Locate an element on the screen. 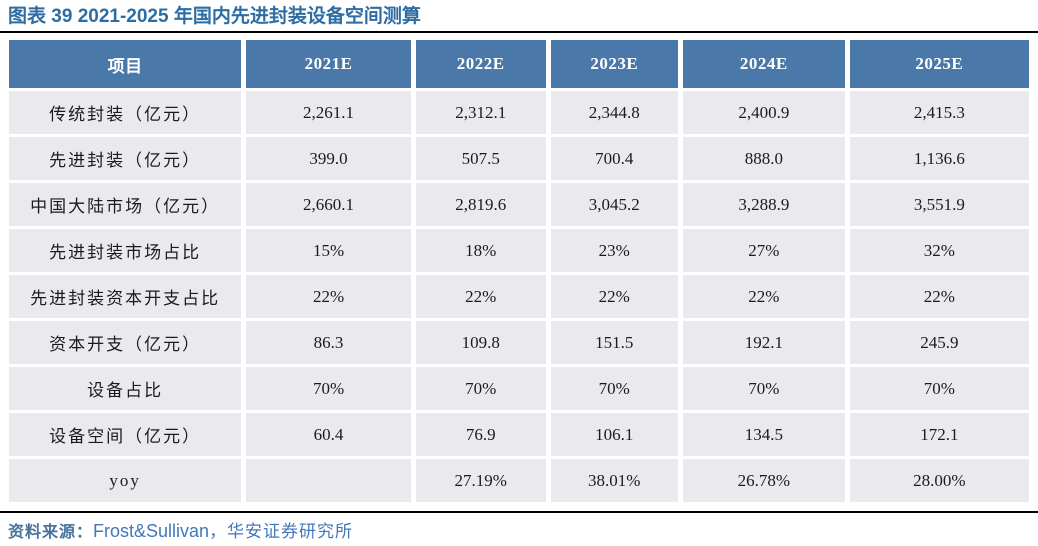  cell-value: 27% is located at coordinates (763, 250).